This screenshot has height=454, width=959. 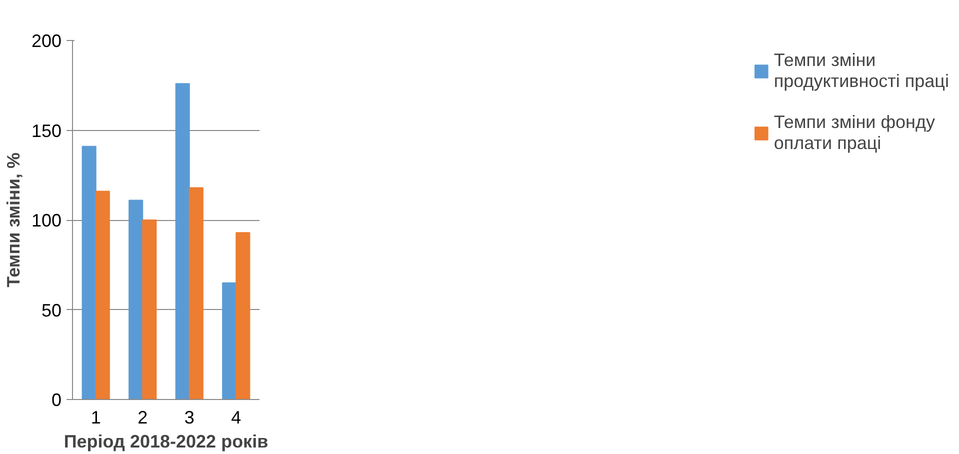 What do you see at coordinates (51, 310) in the screenshot?
I see `y-tick-label: 50` at bounding box center [51, 310].